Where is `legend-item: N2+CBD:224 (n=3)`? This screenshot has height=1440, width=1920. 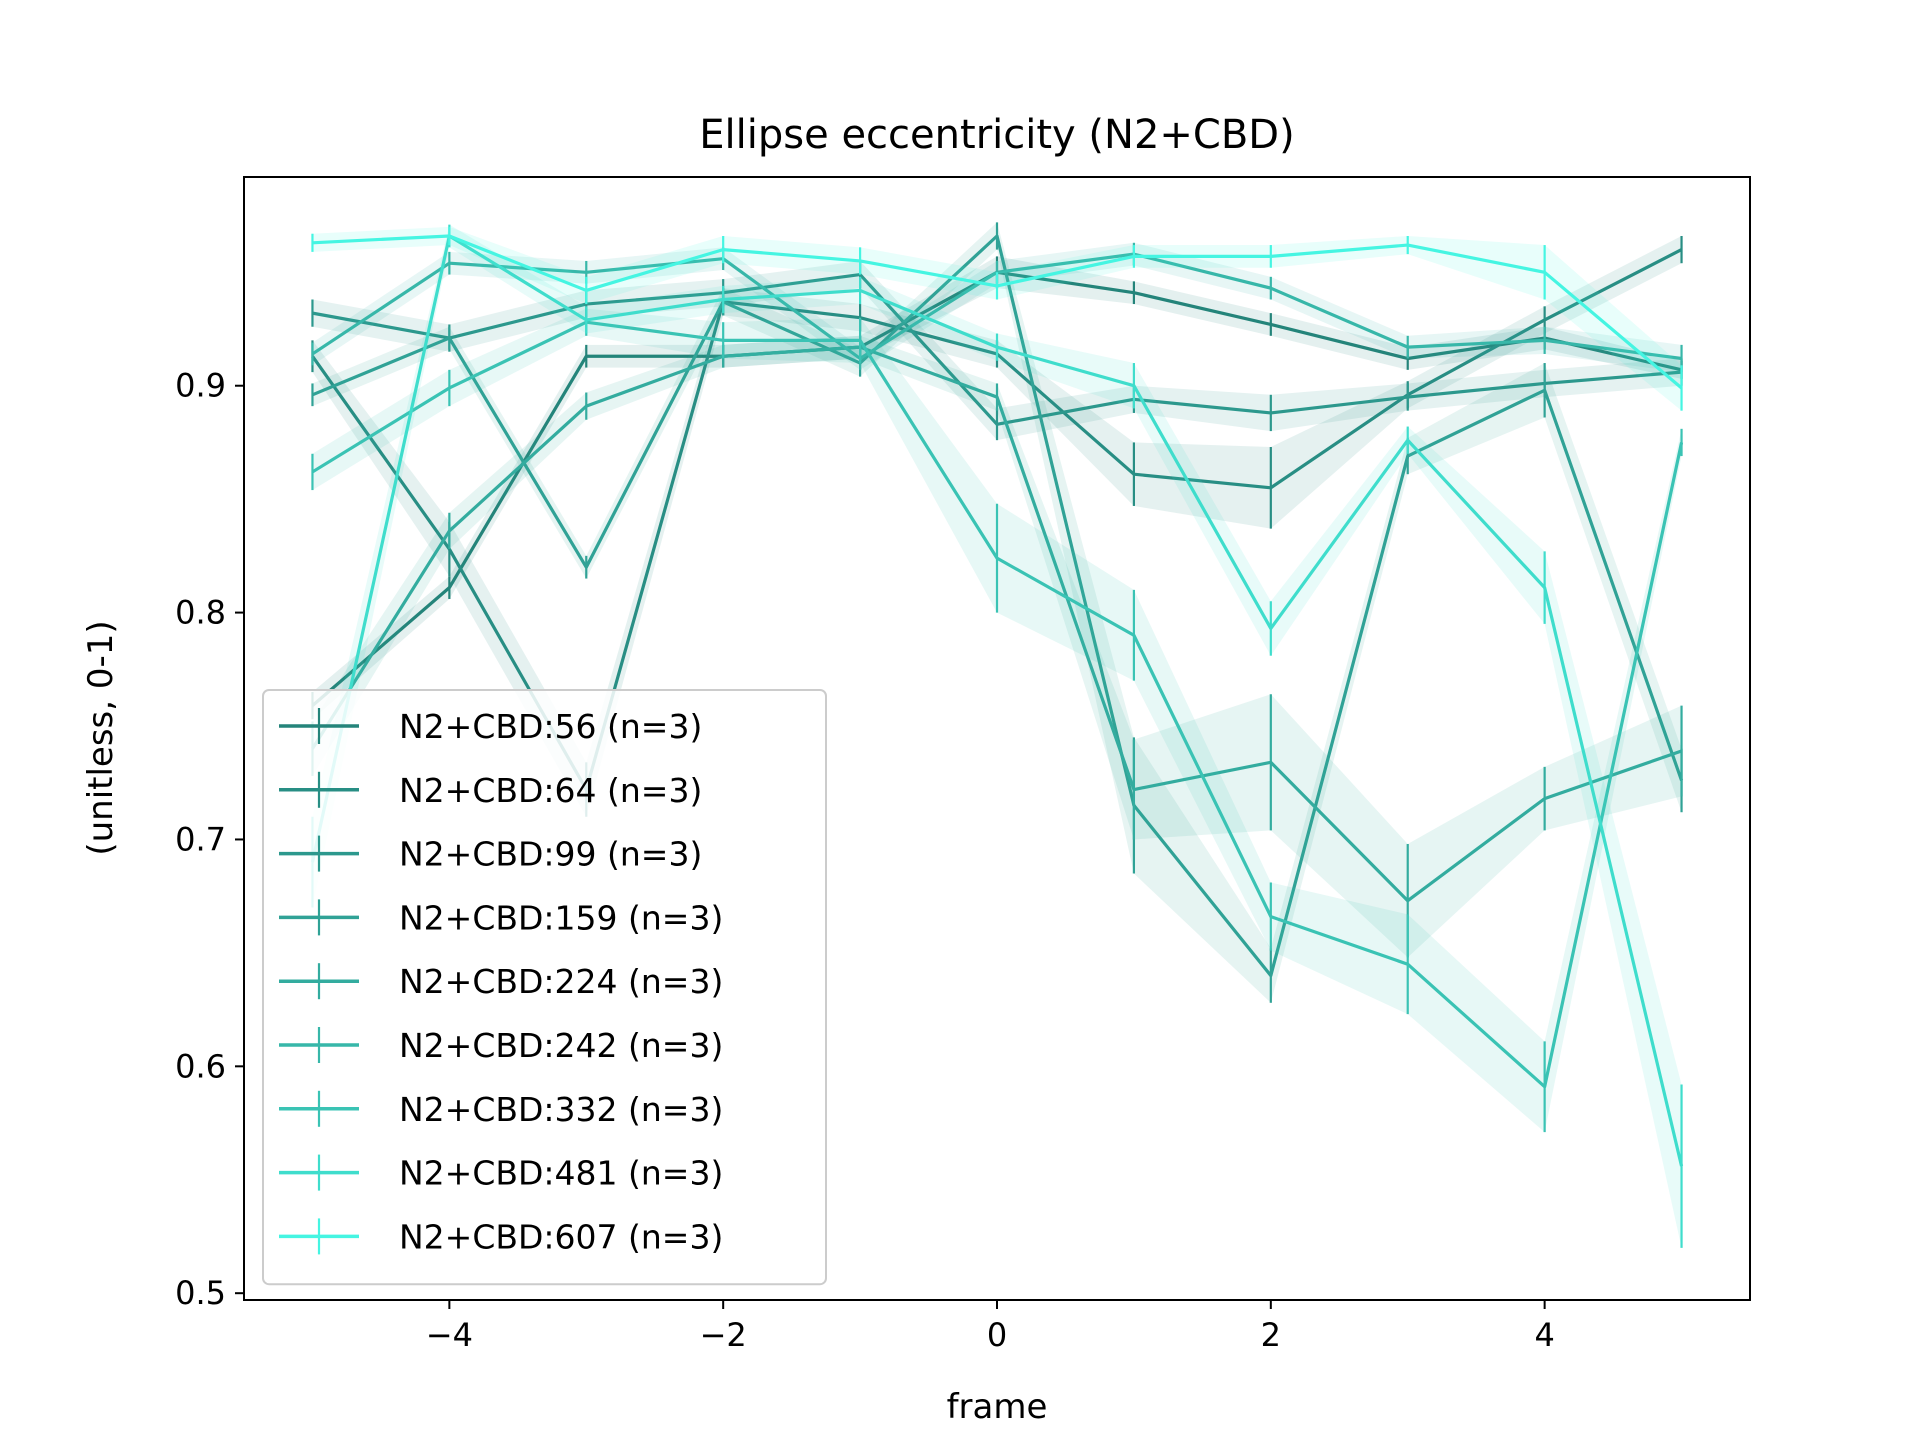
legend-item: N2+CBD:224 (n=3) is located at coordinates (501, 981).